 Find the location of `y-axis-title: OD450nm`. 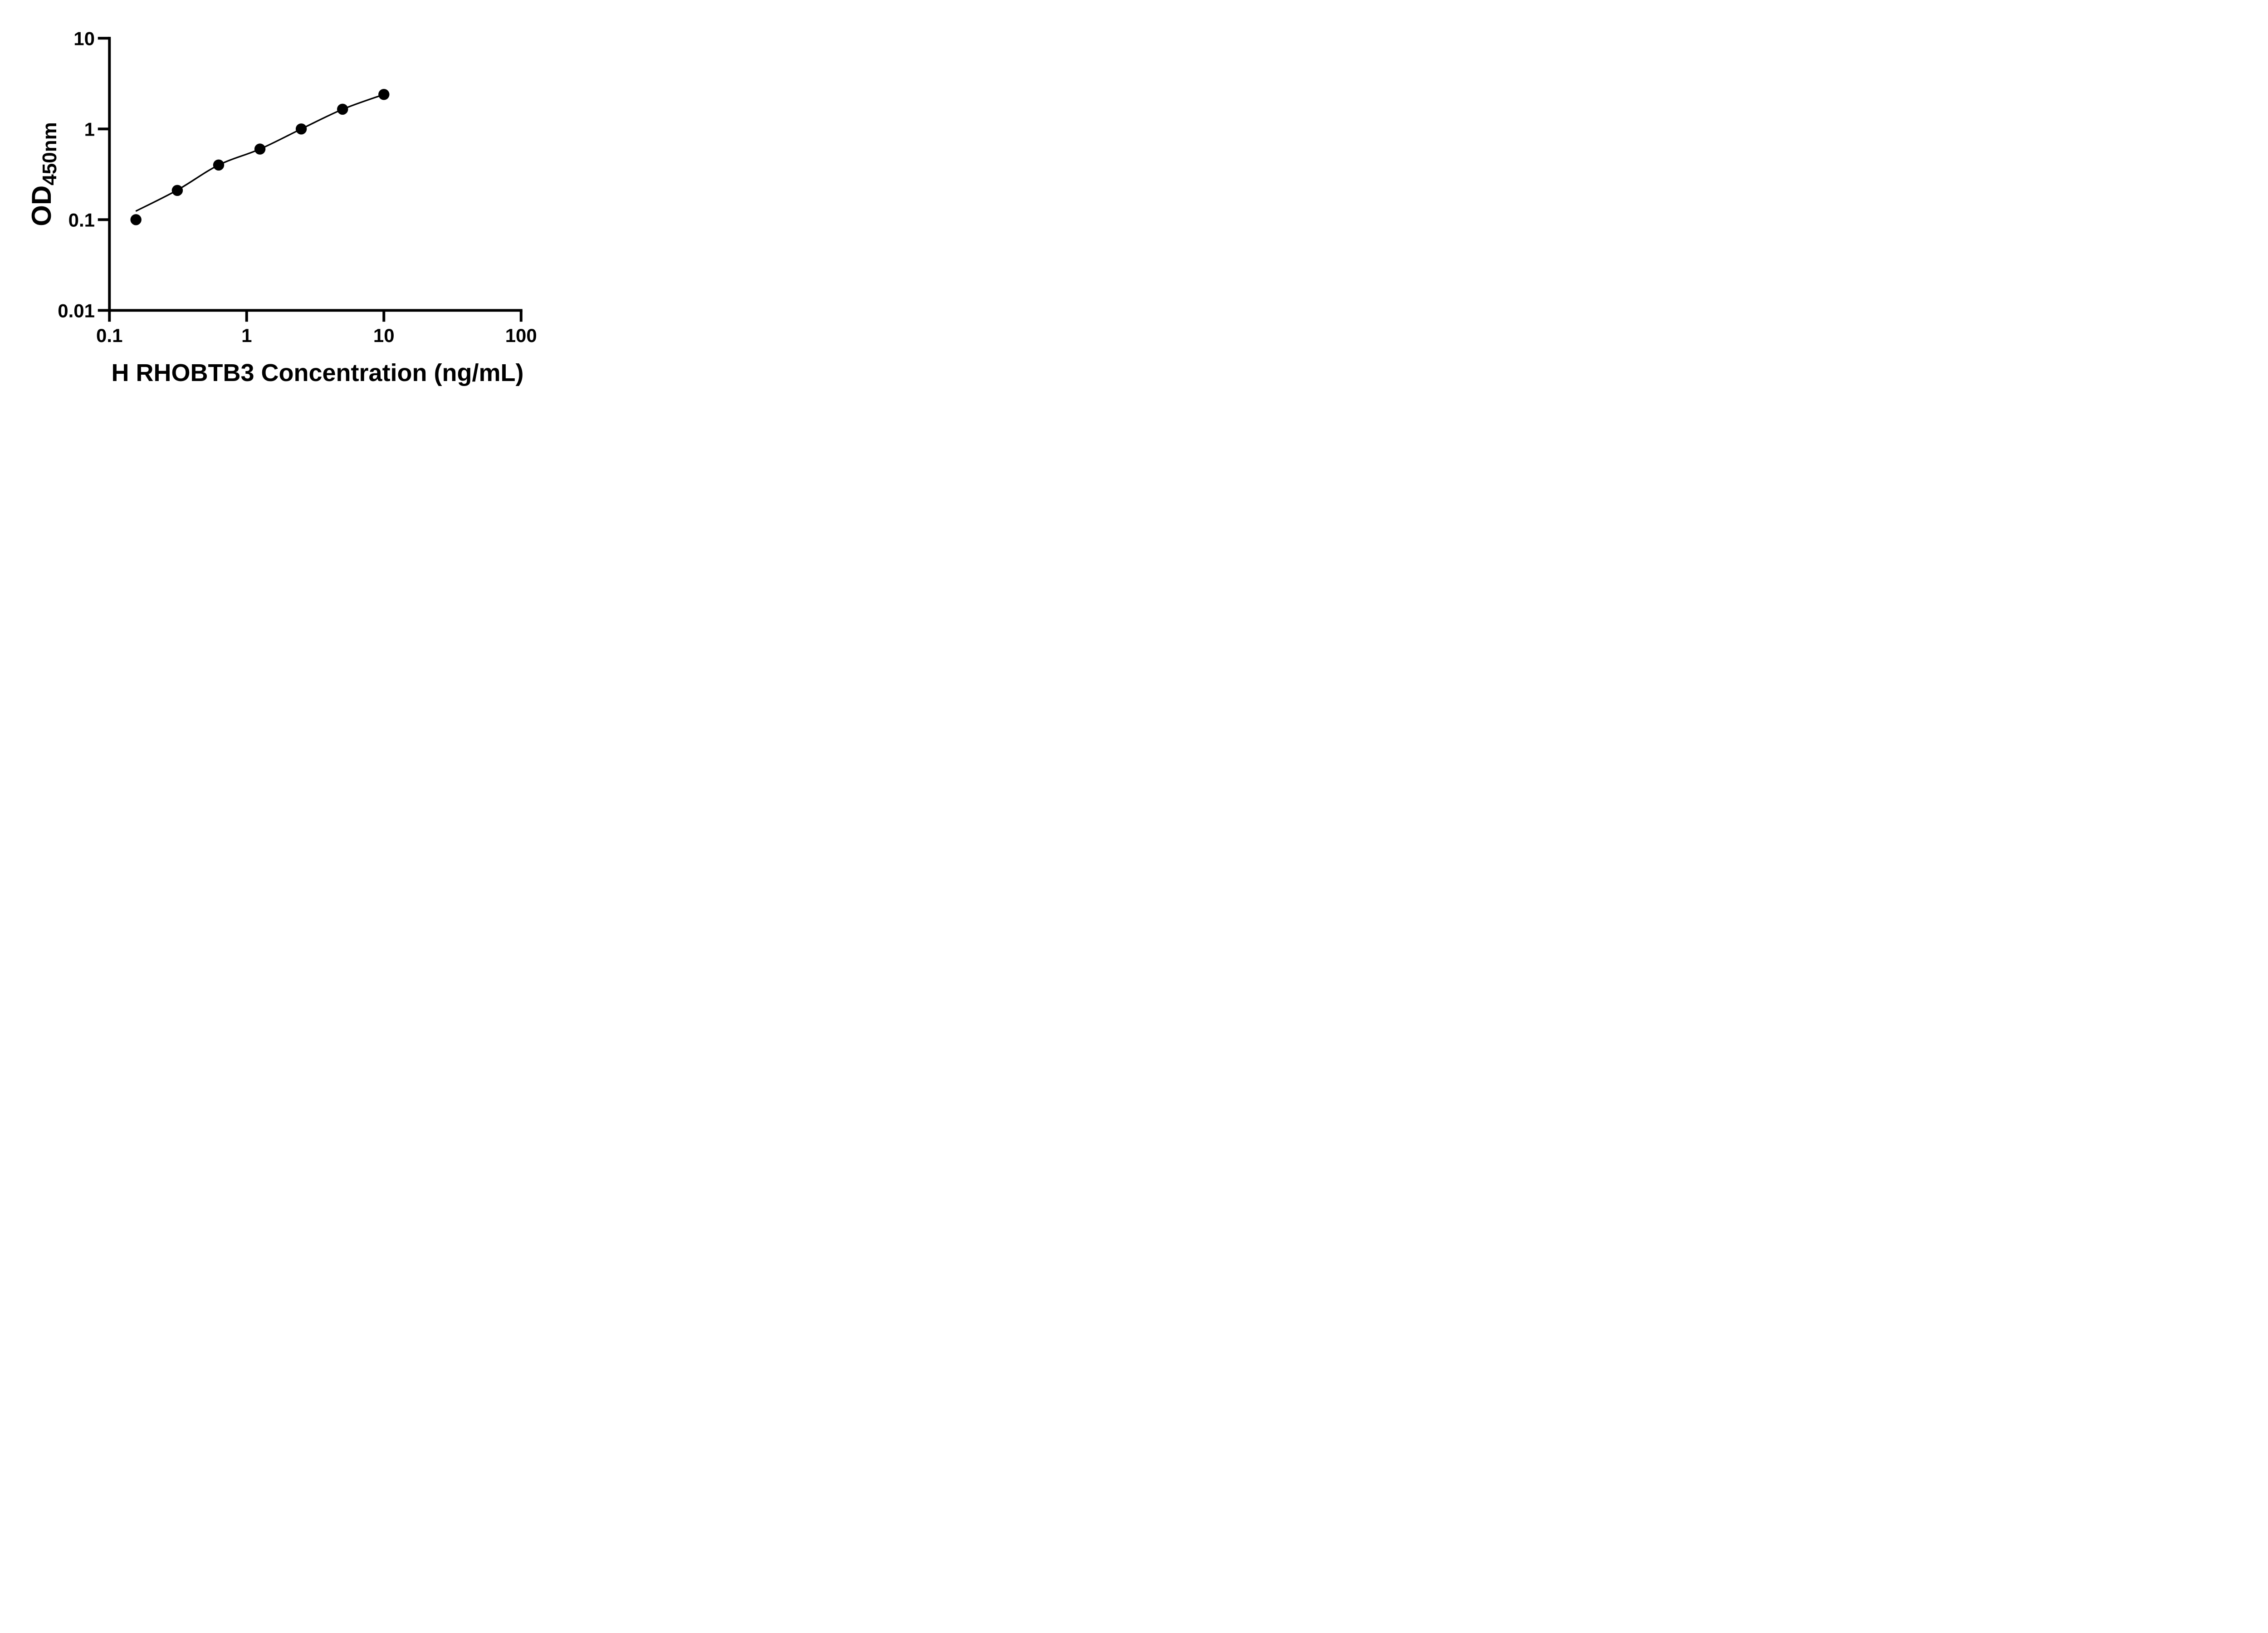

y-axis-title: OD450nm is located at coordinates (44, 174).